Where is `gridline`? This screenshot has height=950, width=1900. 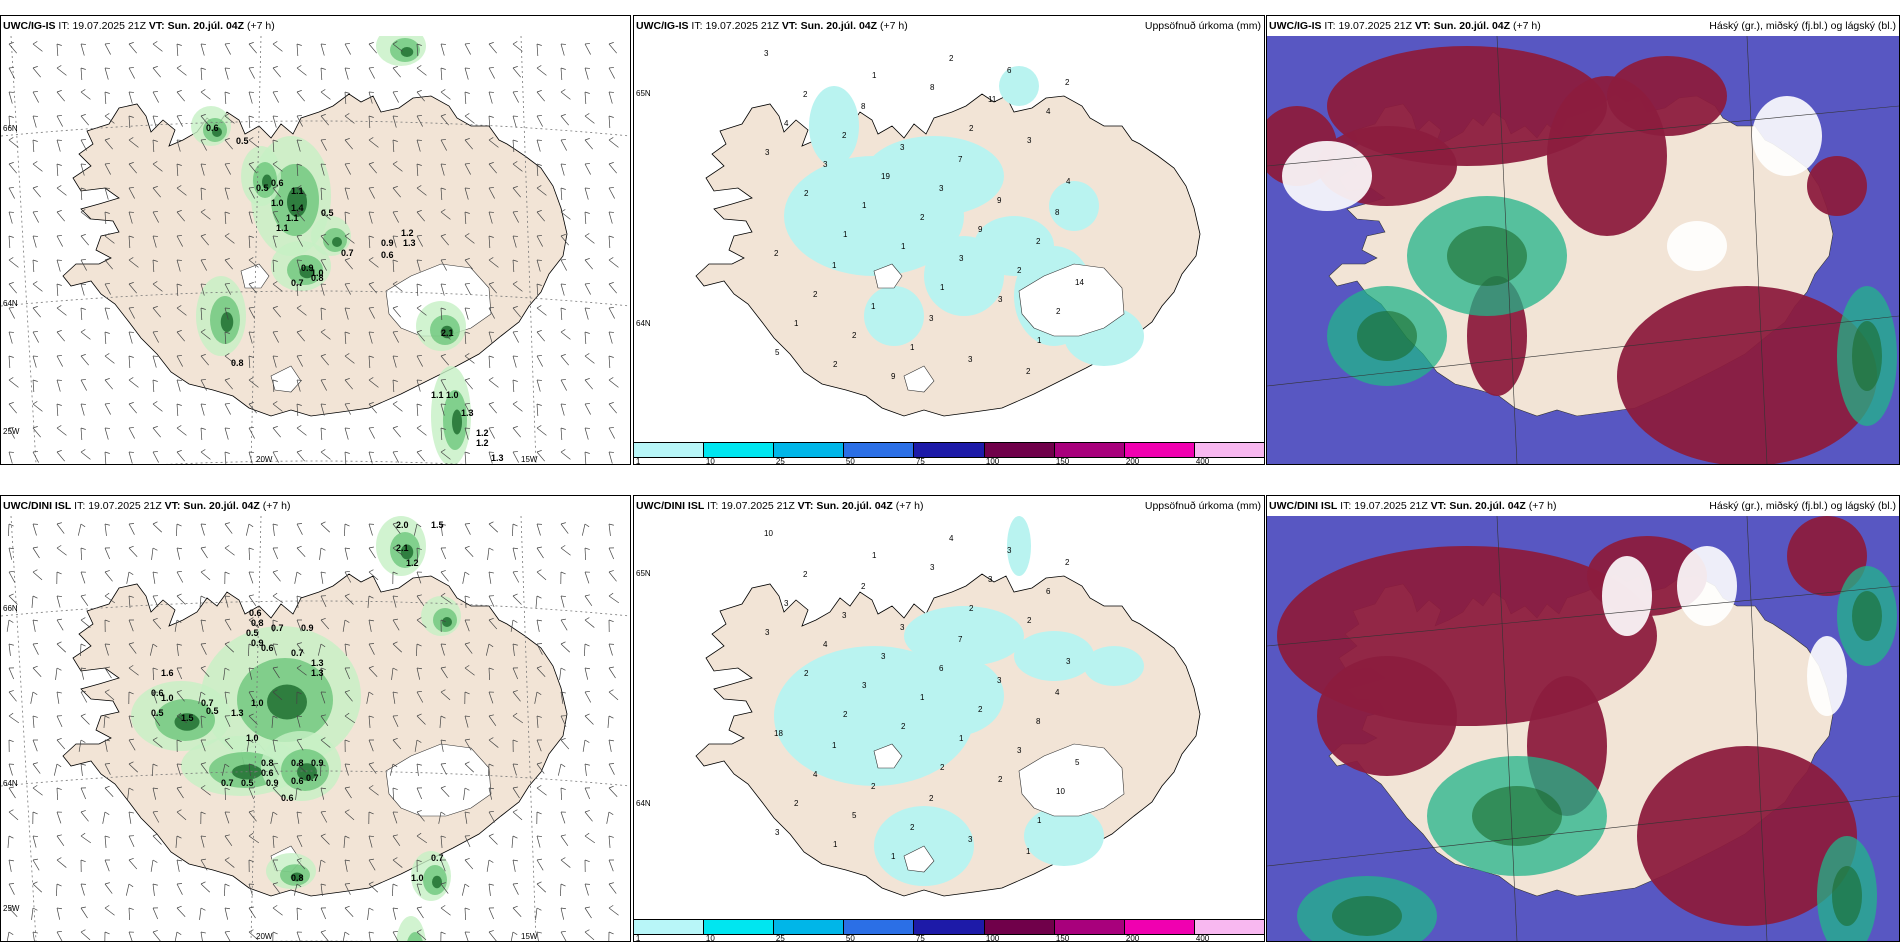 gridline is located at coordinates (1757, 728).